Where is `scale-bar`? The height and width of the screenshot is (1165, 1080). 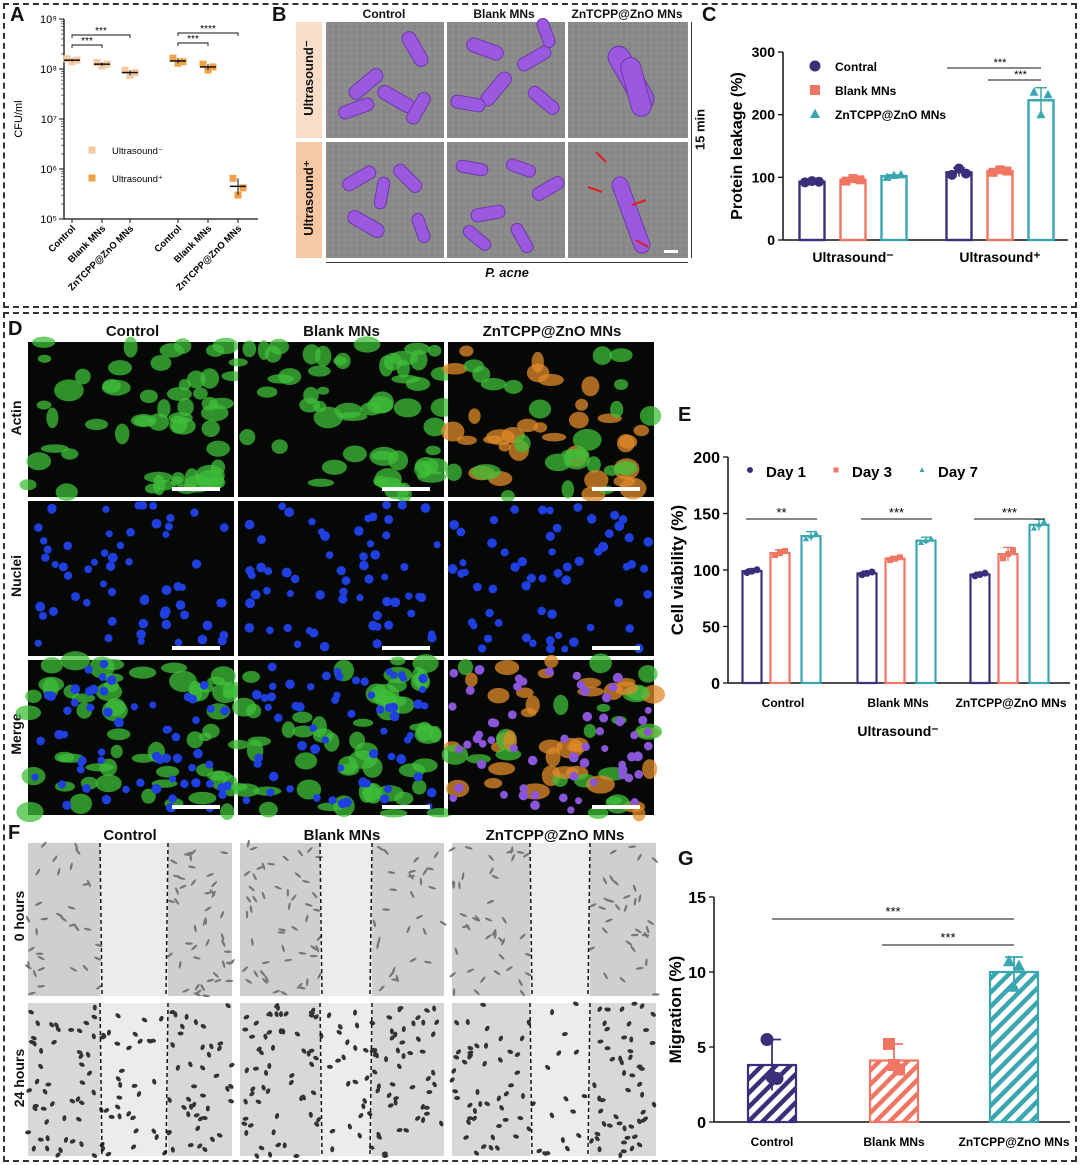
scale-bar is located at coordinates (406, 489).